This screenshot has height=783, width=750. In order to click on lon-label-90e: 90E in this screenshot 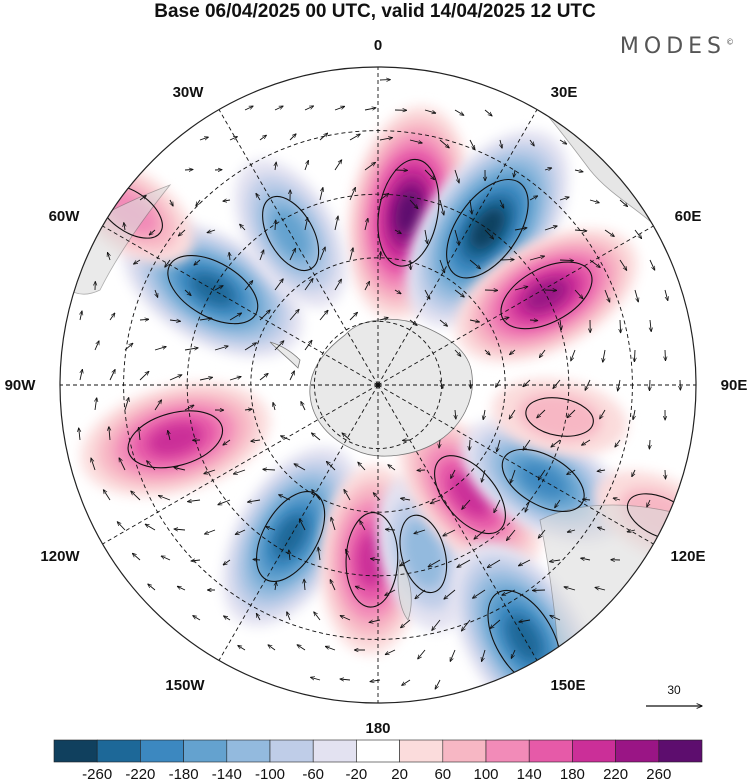, I will do `click(734, 385)`.